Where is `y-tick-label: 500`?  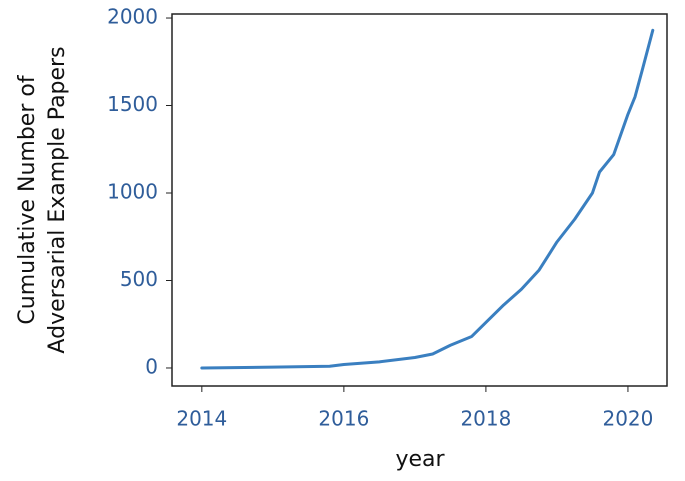
y-tick-label: 500 is located at coordinates (139, 279).